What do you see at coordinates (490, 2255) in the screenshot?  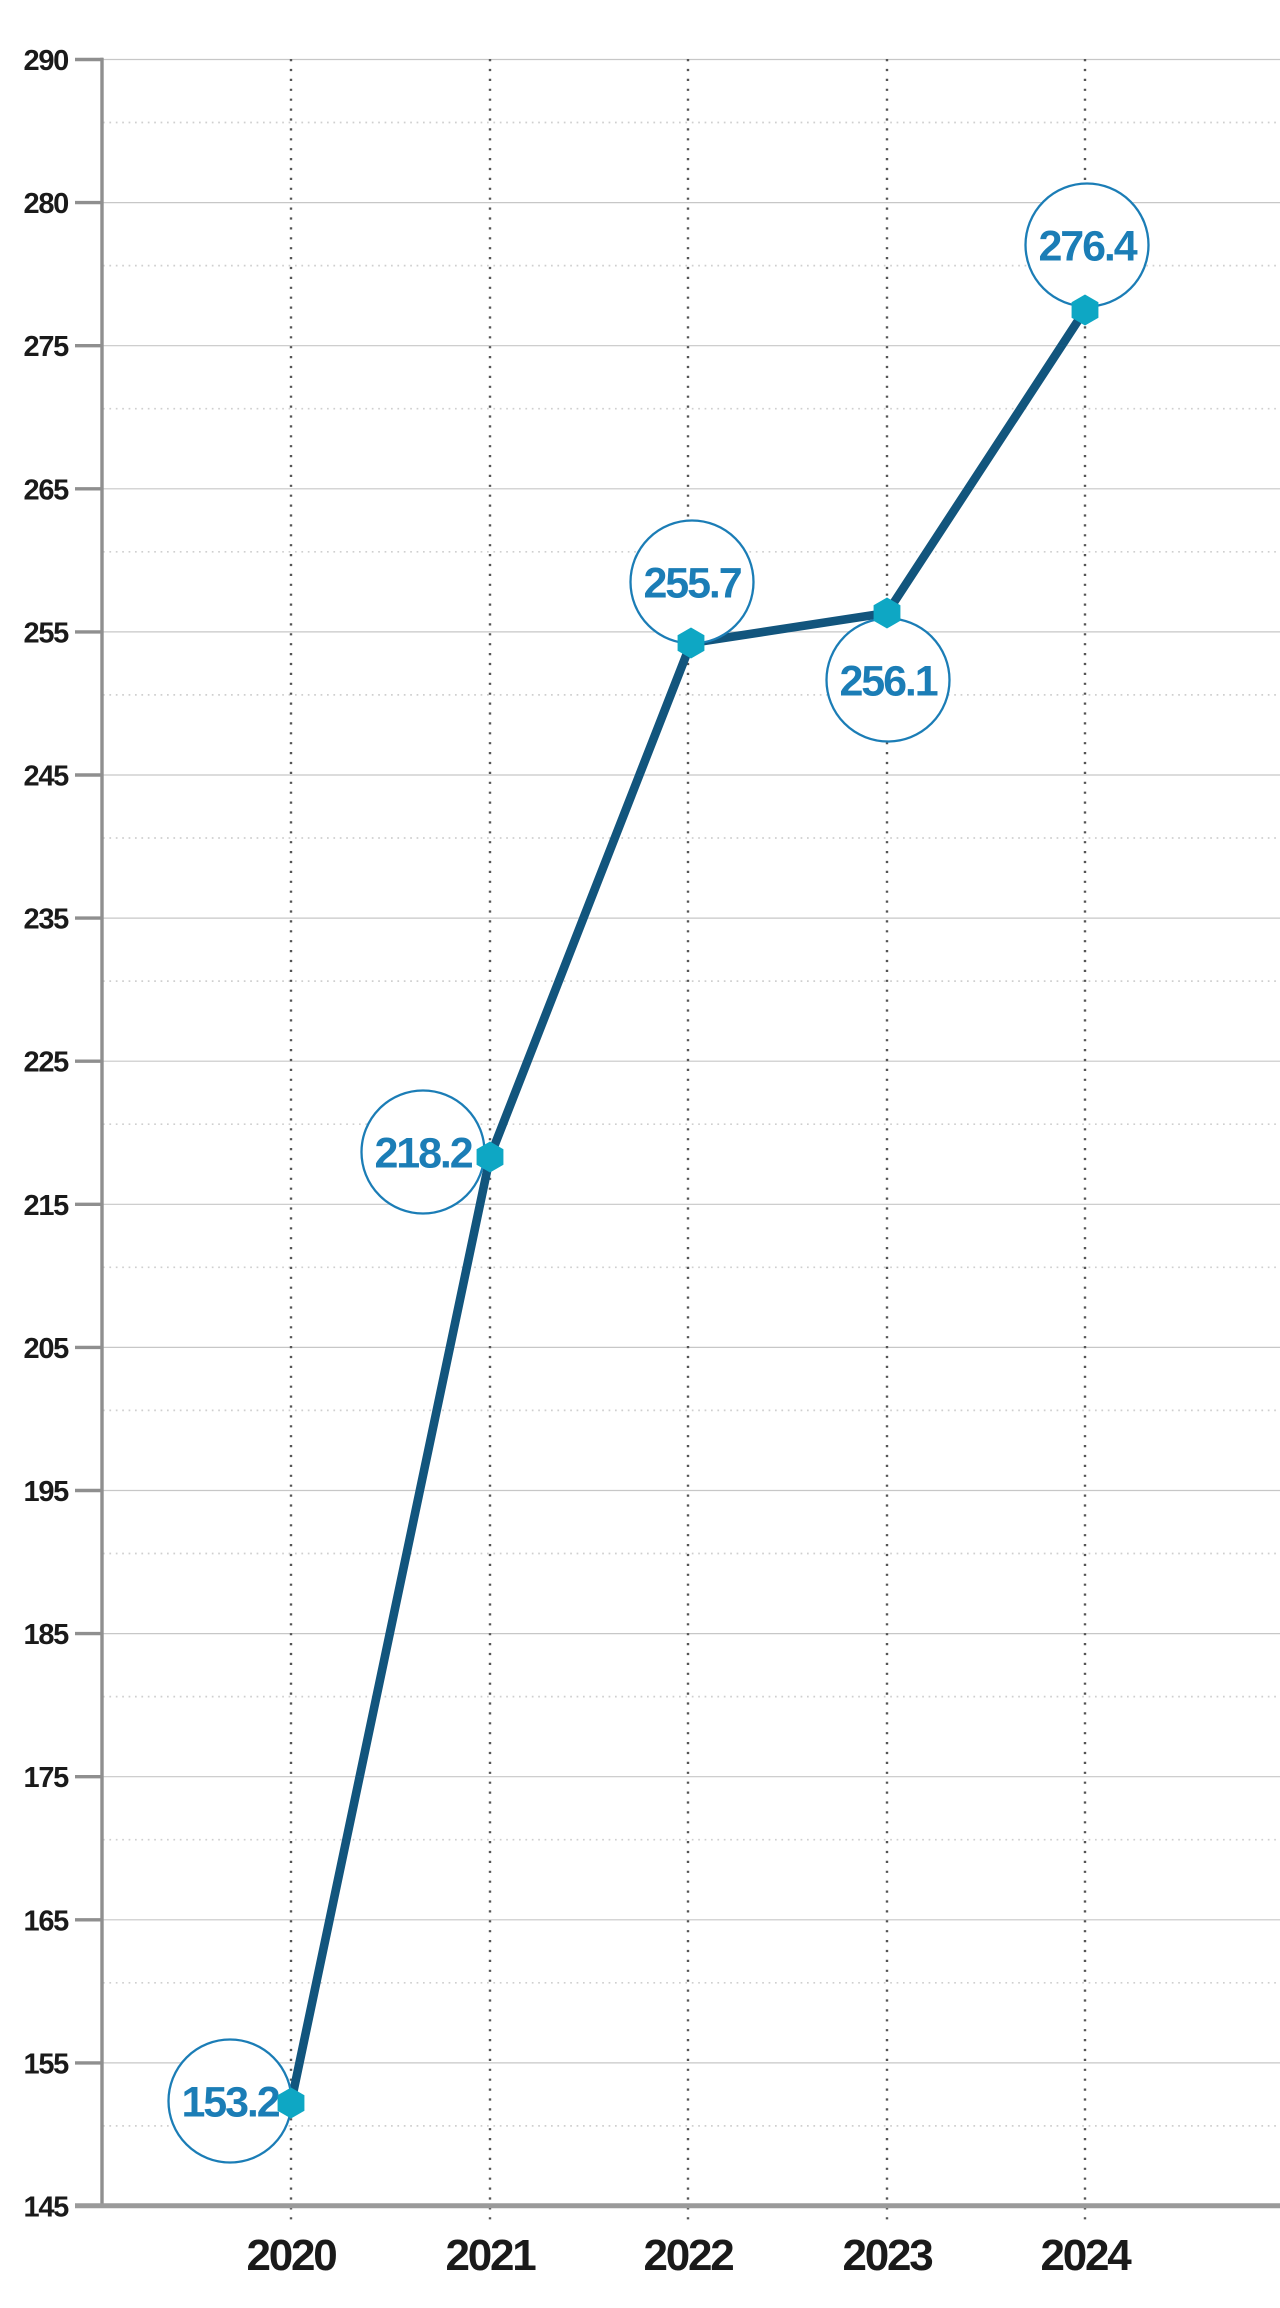 I see `svg-text: 2021` at bounding box center [490, 2255].